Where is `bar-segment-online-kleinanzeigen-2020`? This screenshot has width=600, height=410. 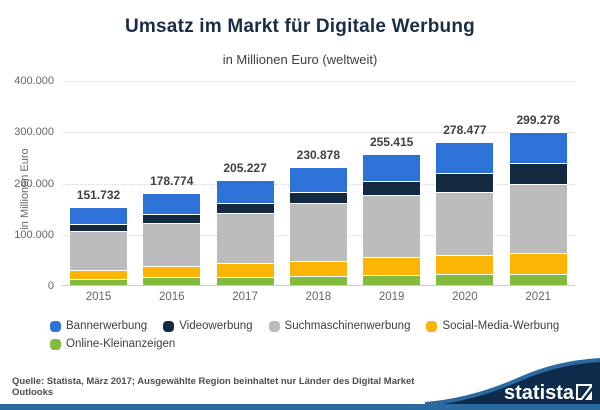
bar-segment-online-kleinanzeigen-2020 is located at coordinates (465, 279).